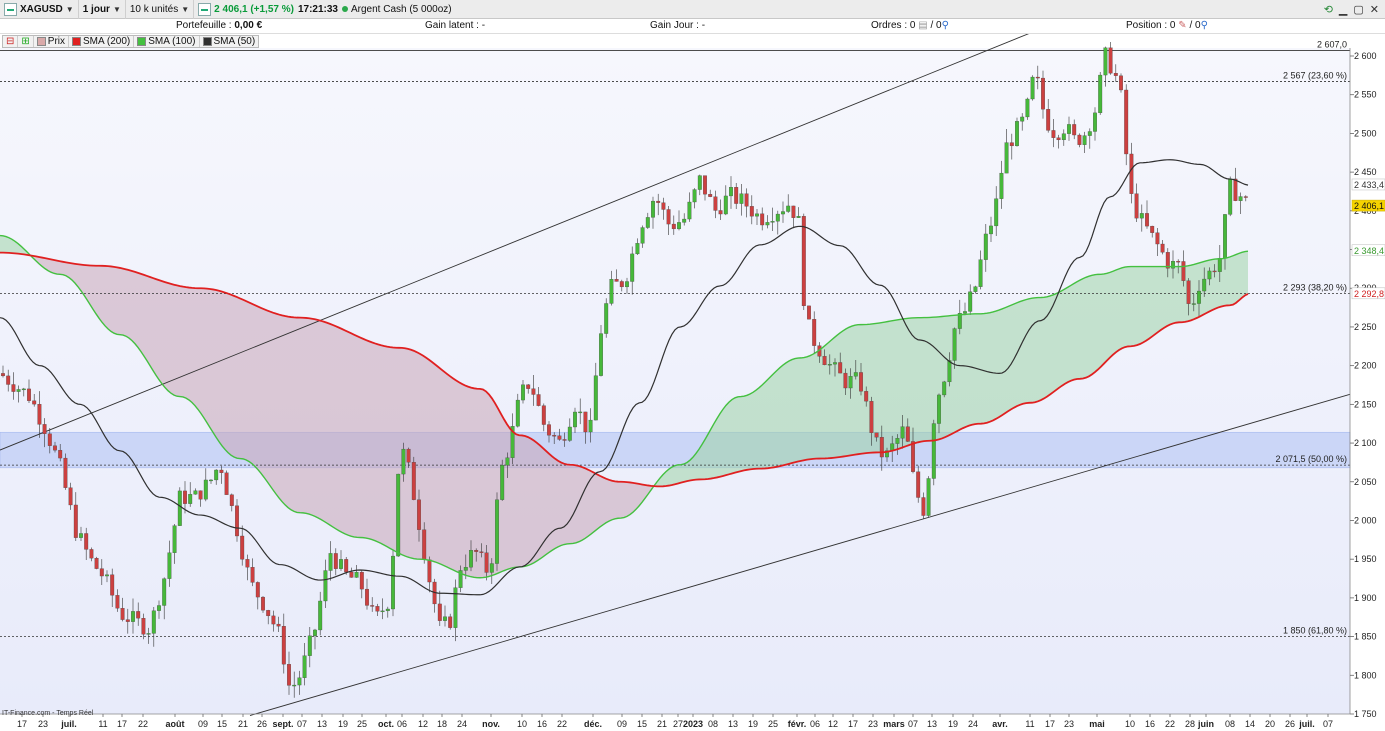 Image resolution: width=1385 pixels, height=731 pixels. I want to click on orders-icon: ▤, so click(923, 25).